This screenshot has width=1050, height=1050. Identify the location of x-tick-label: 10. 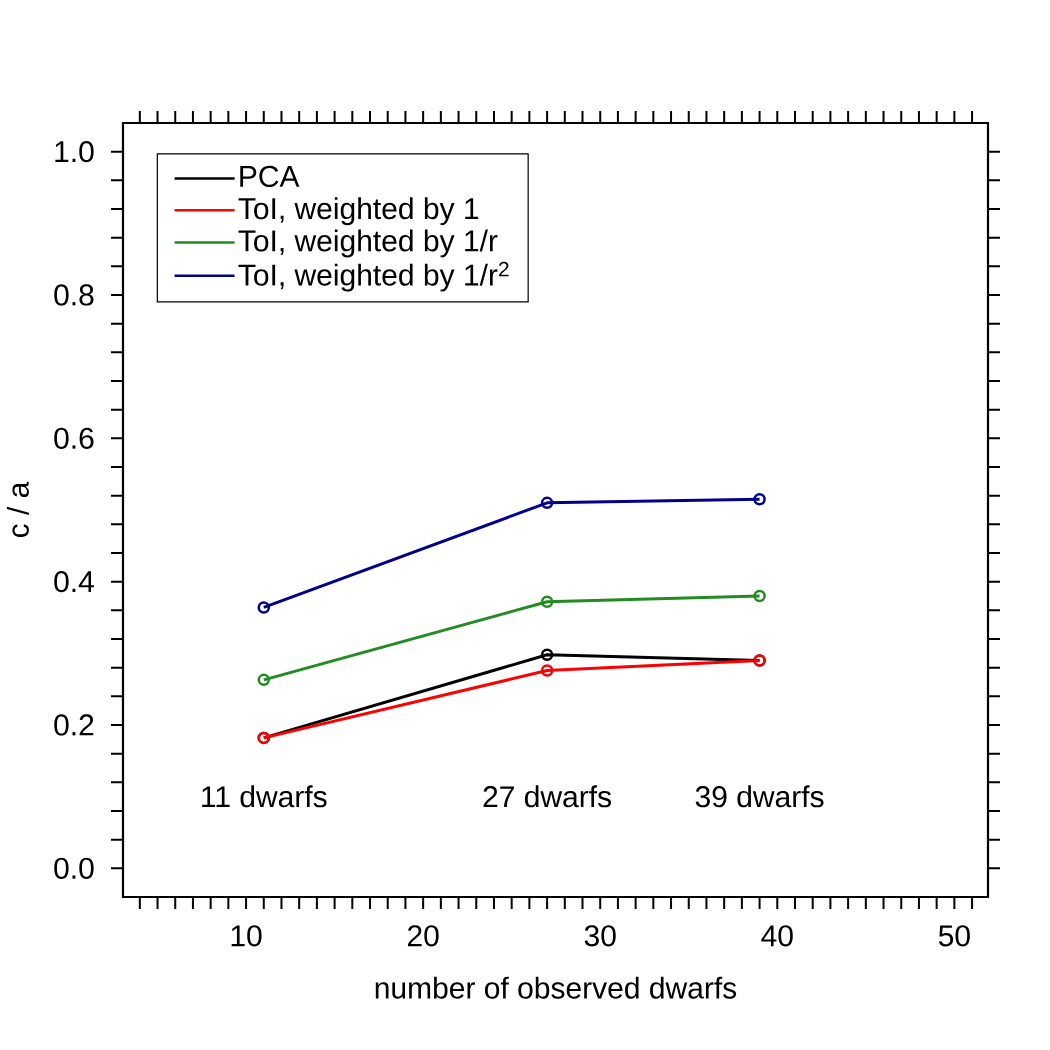
(246, 936).